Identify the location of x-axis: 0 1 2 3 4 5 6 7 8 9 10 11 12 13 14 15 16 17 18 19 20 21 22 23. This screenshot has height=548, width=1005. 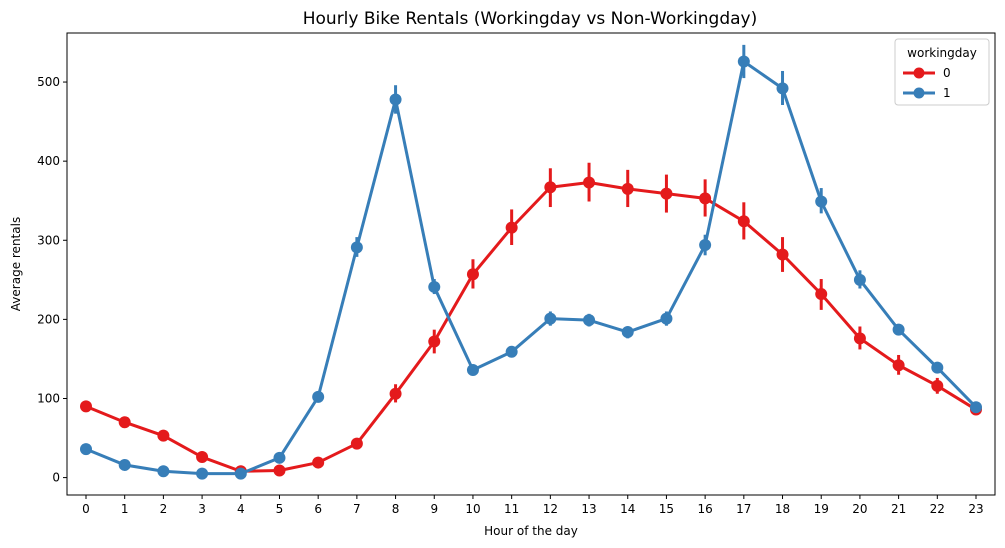
(533, 505).